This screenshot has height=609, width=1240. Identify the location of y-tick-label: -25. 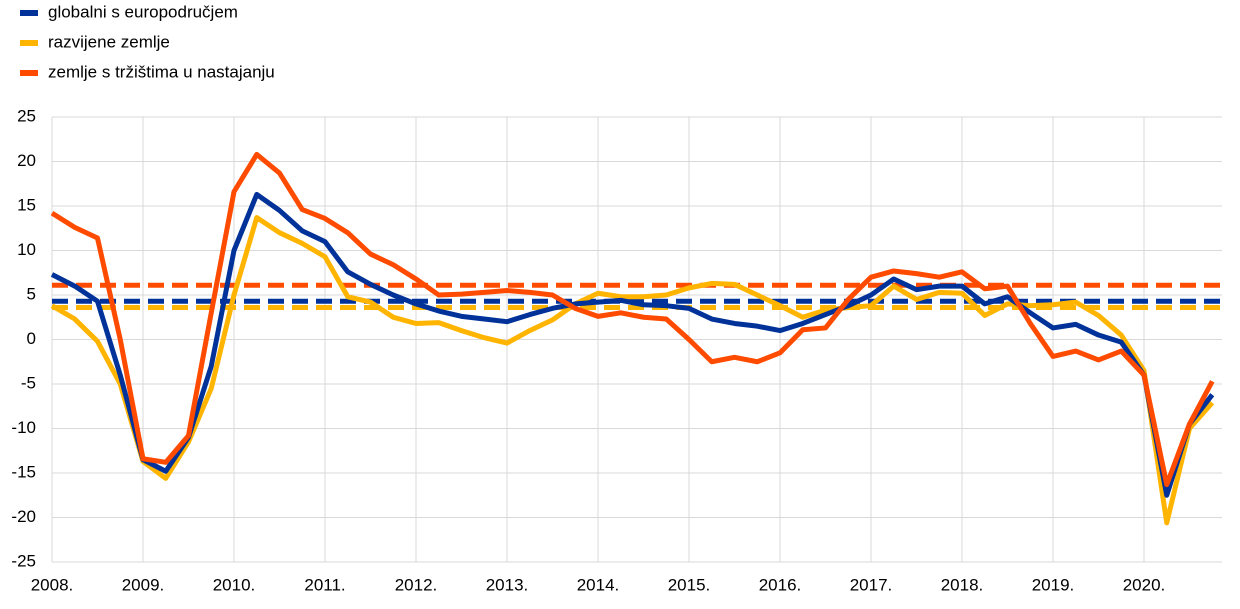
(23, 560).